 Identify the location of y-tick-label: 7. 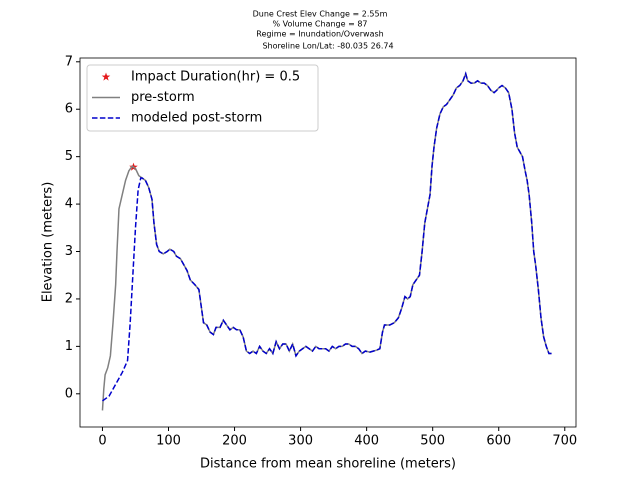
(69, 61).